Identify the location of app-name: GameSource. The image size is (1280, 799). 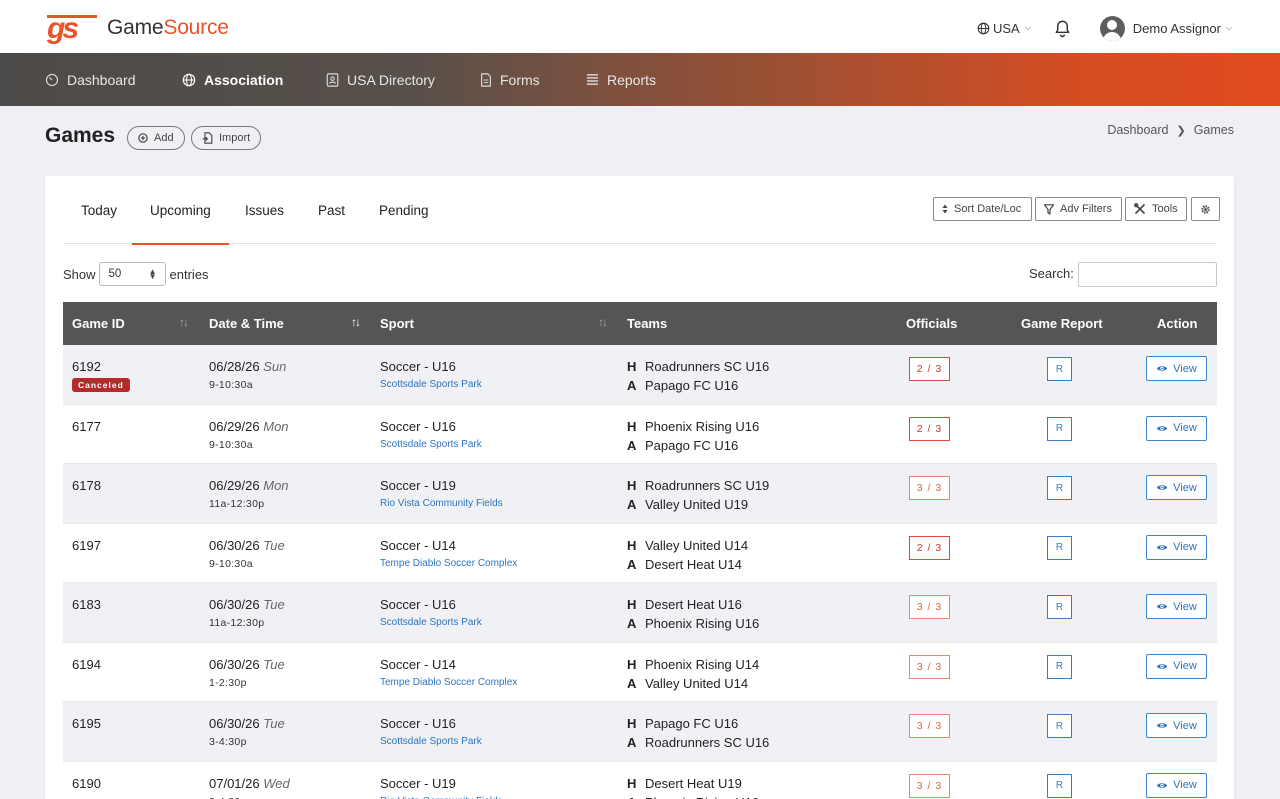
(168, 27).